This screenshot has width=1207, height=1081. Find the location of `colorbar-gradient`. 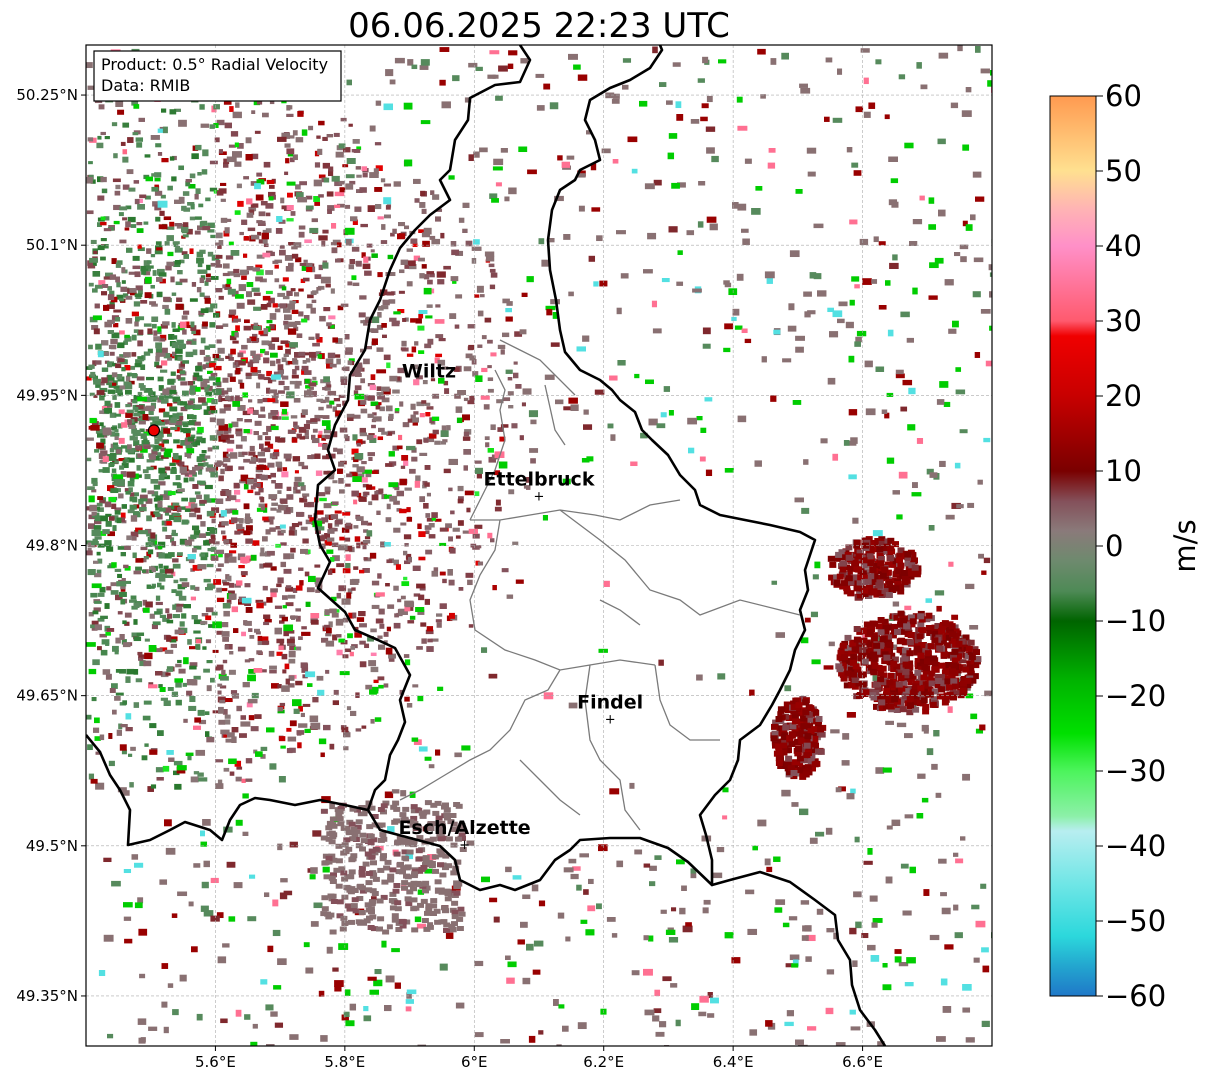

colorbar-gradient is located at coordinates (1073, 546).